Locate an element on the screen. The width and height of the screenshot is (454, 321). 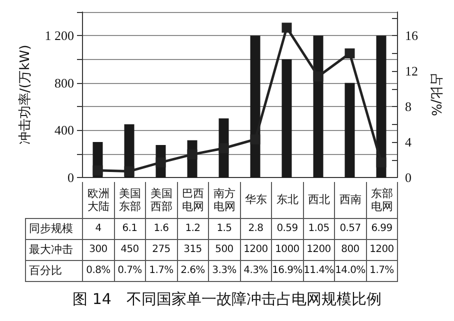
x-tick-label: 欧洲大陆 is located at coordinates (98, 200).